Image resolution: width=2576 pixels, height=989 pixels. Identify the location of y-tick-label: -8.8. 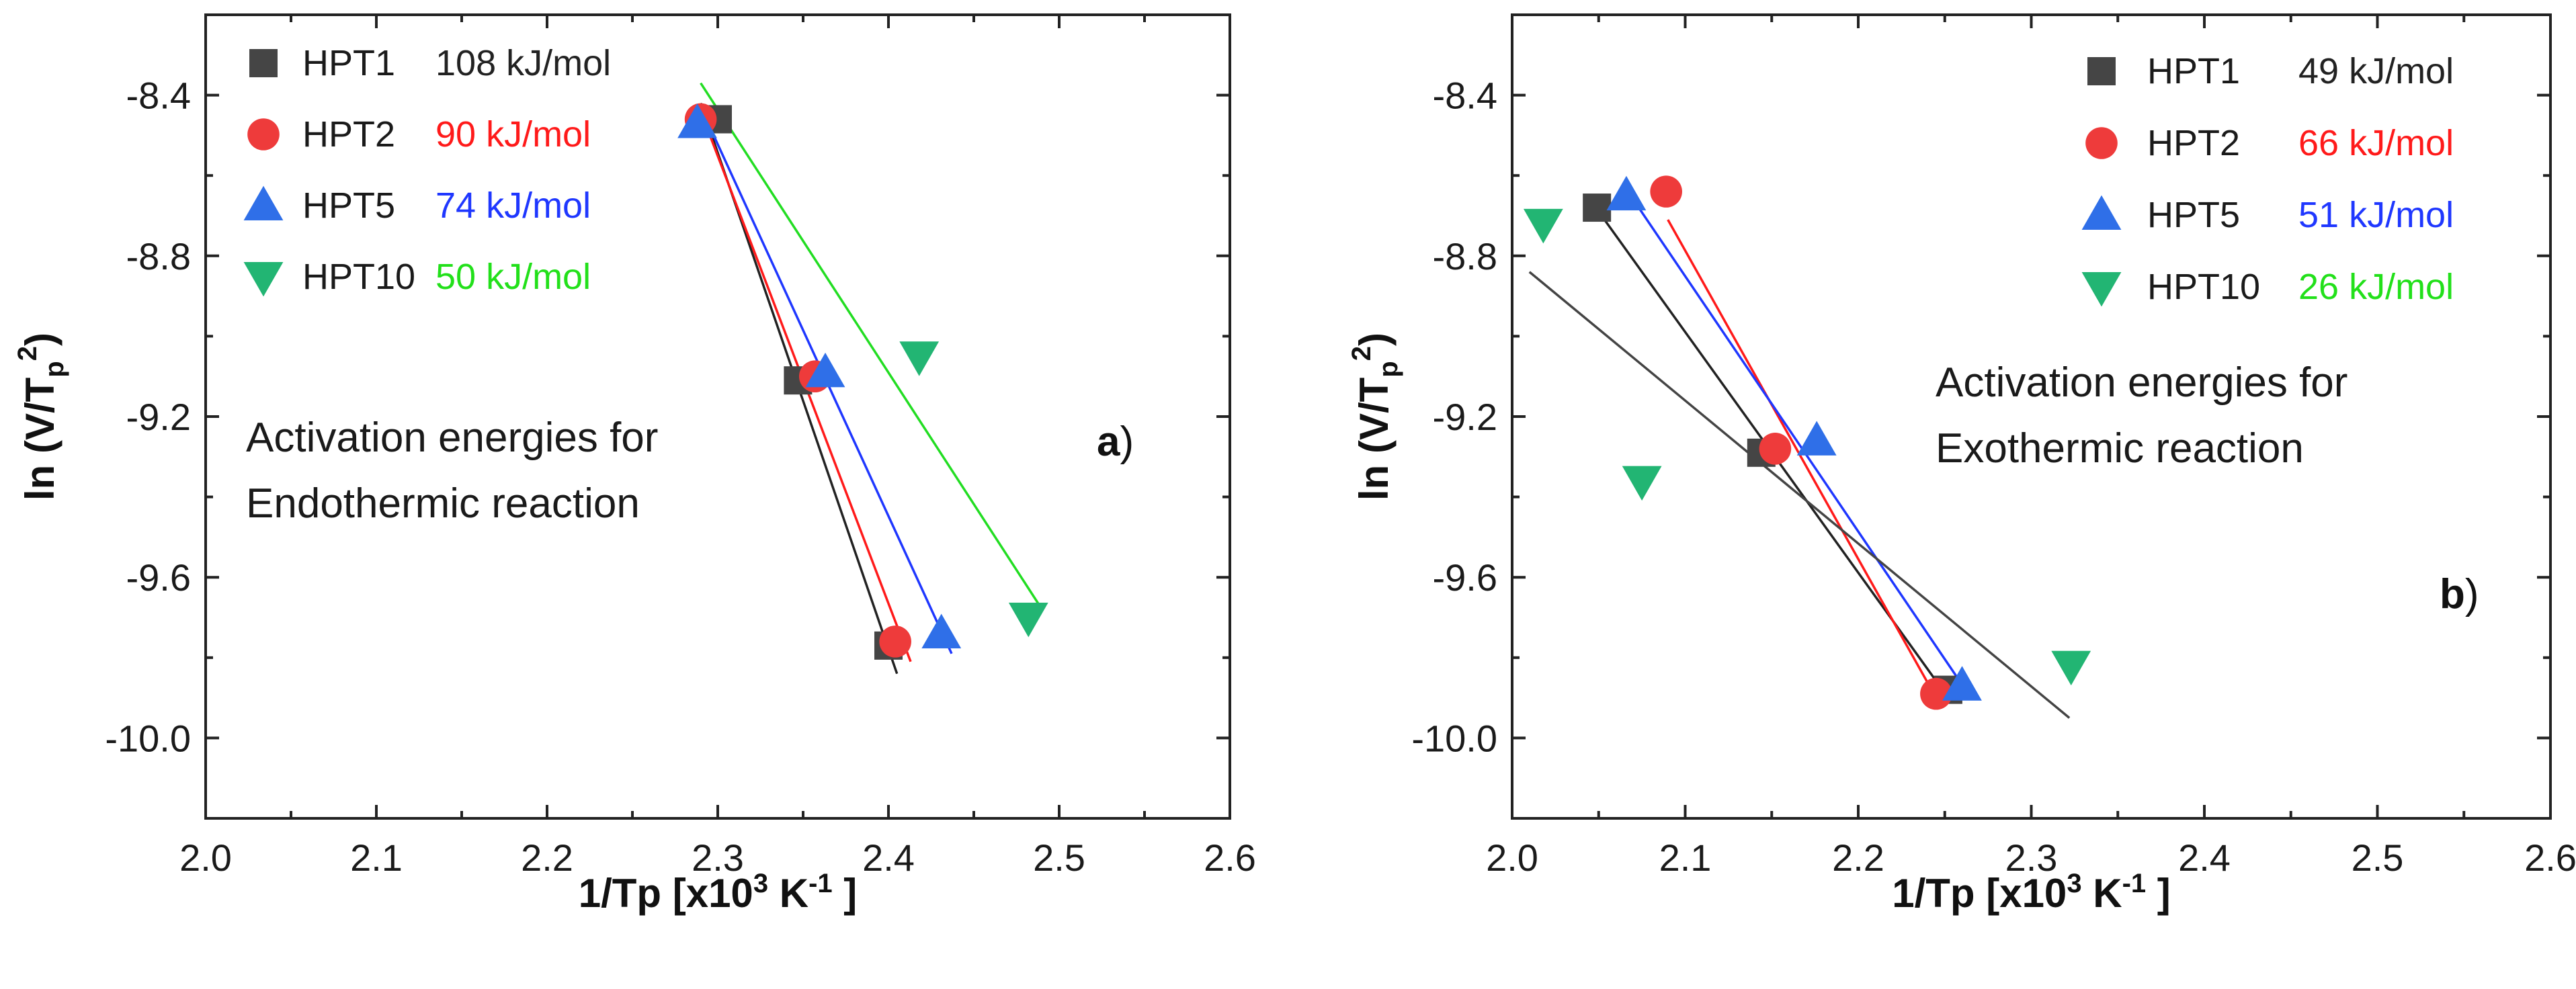
(159, 256).